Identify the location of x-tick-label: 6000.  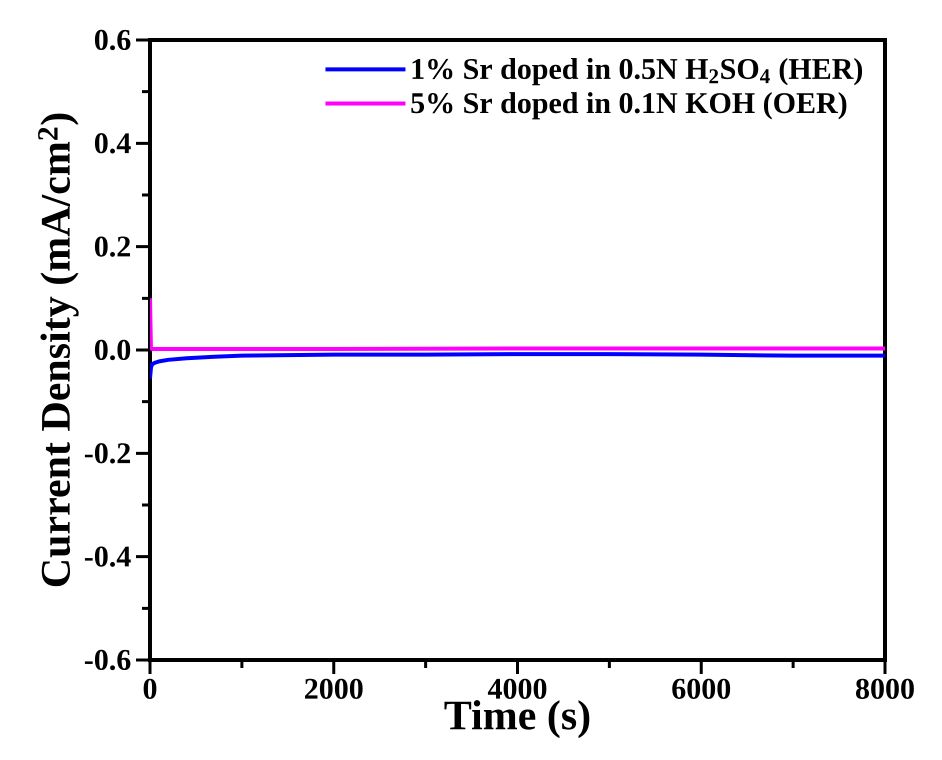
(701, 688).